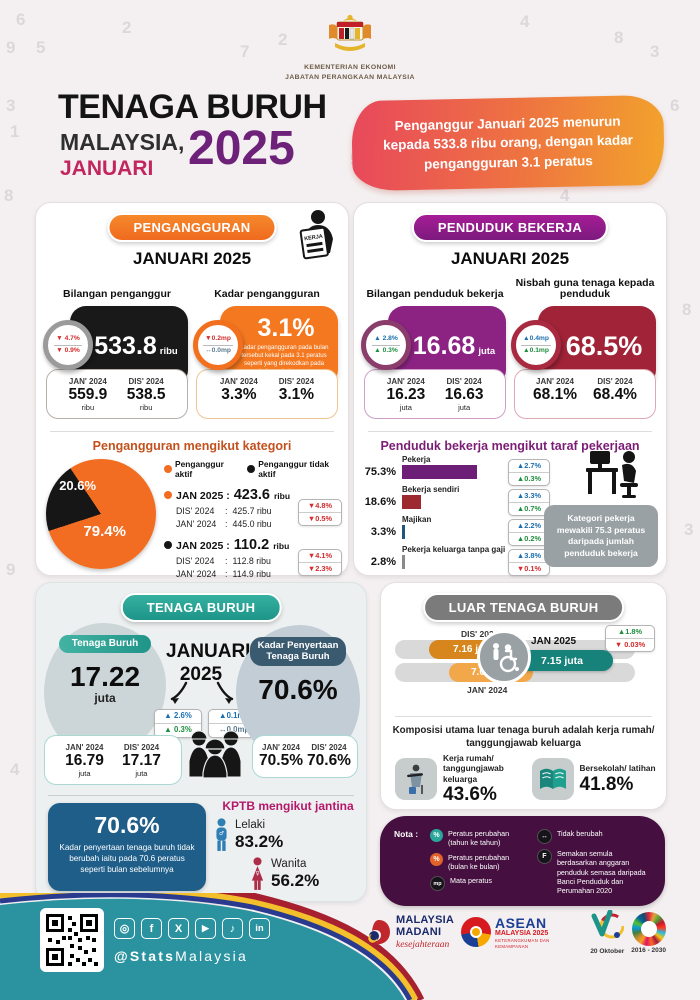 The image size is (700, 1000). I want to click on qr-code, so click(72, 940).